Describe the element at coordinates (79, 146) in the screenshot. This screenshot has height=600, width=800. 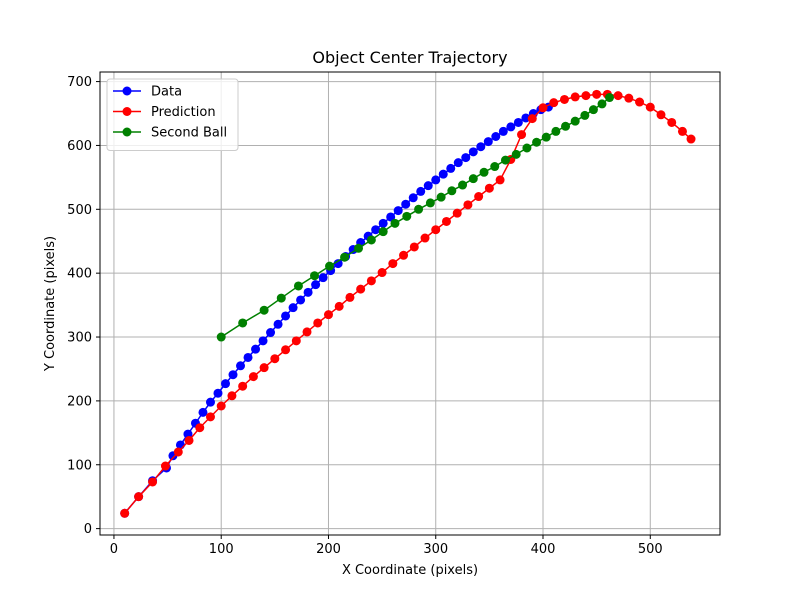
I see `y-tick-label-6: 600` at that location.